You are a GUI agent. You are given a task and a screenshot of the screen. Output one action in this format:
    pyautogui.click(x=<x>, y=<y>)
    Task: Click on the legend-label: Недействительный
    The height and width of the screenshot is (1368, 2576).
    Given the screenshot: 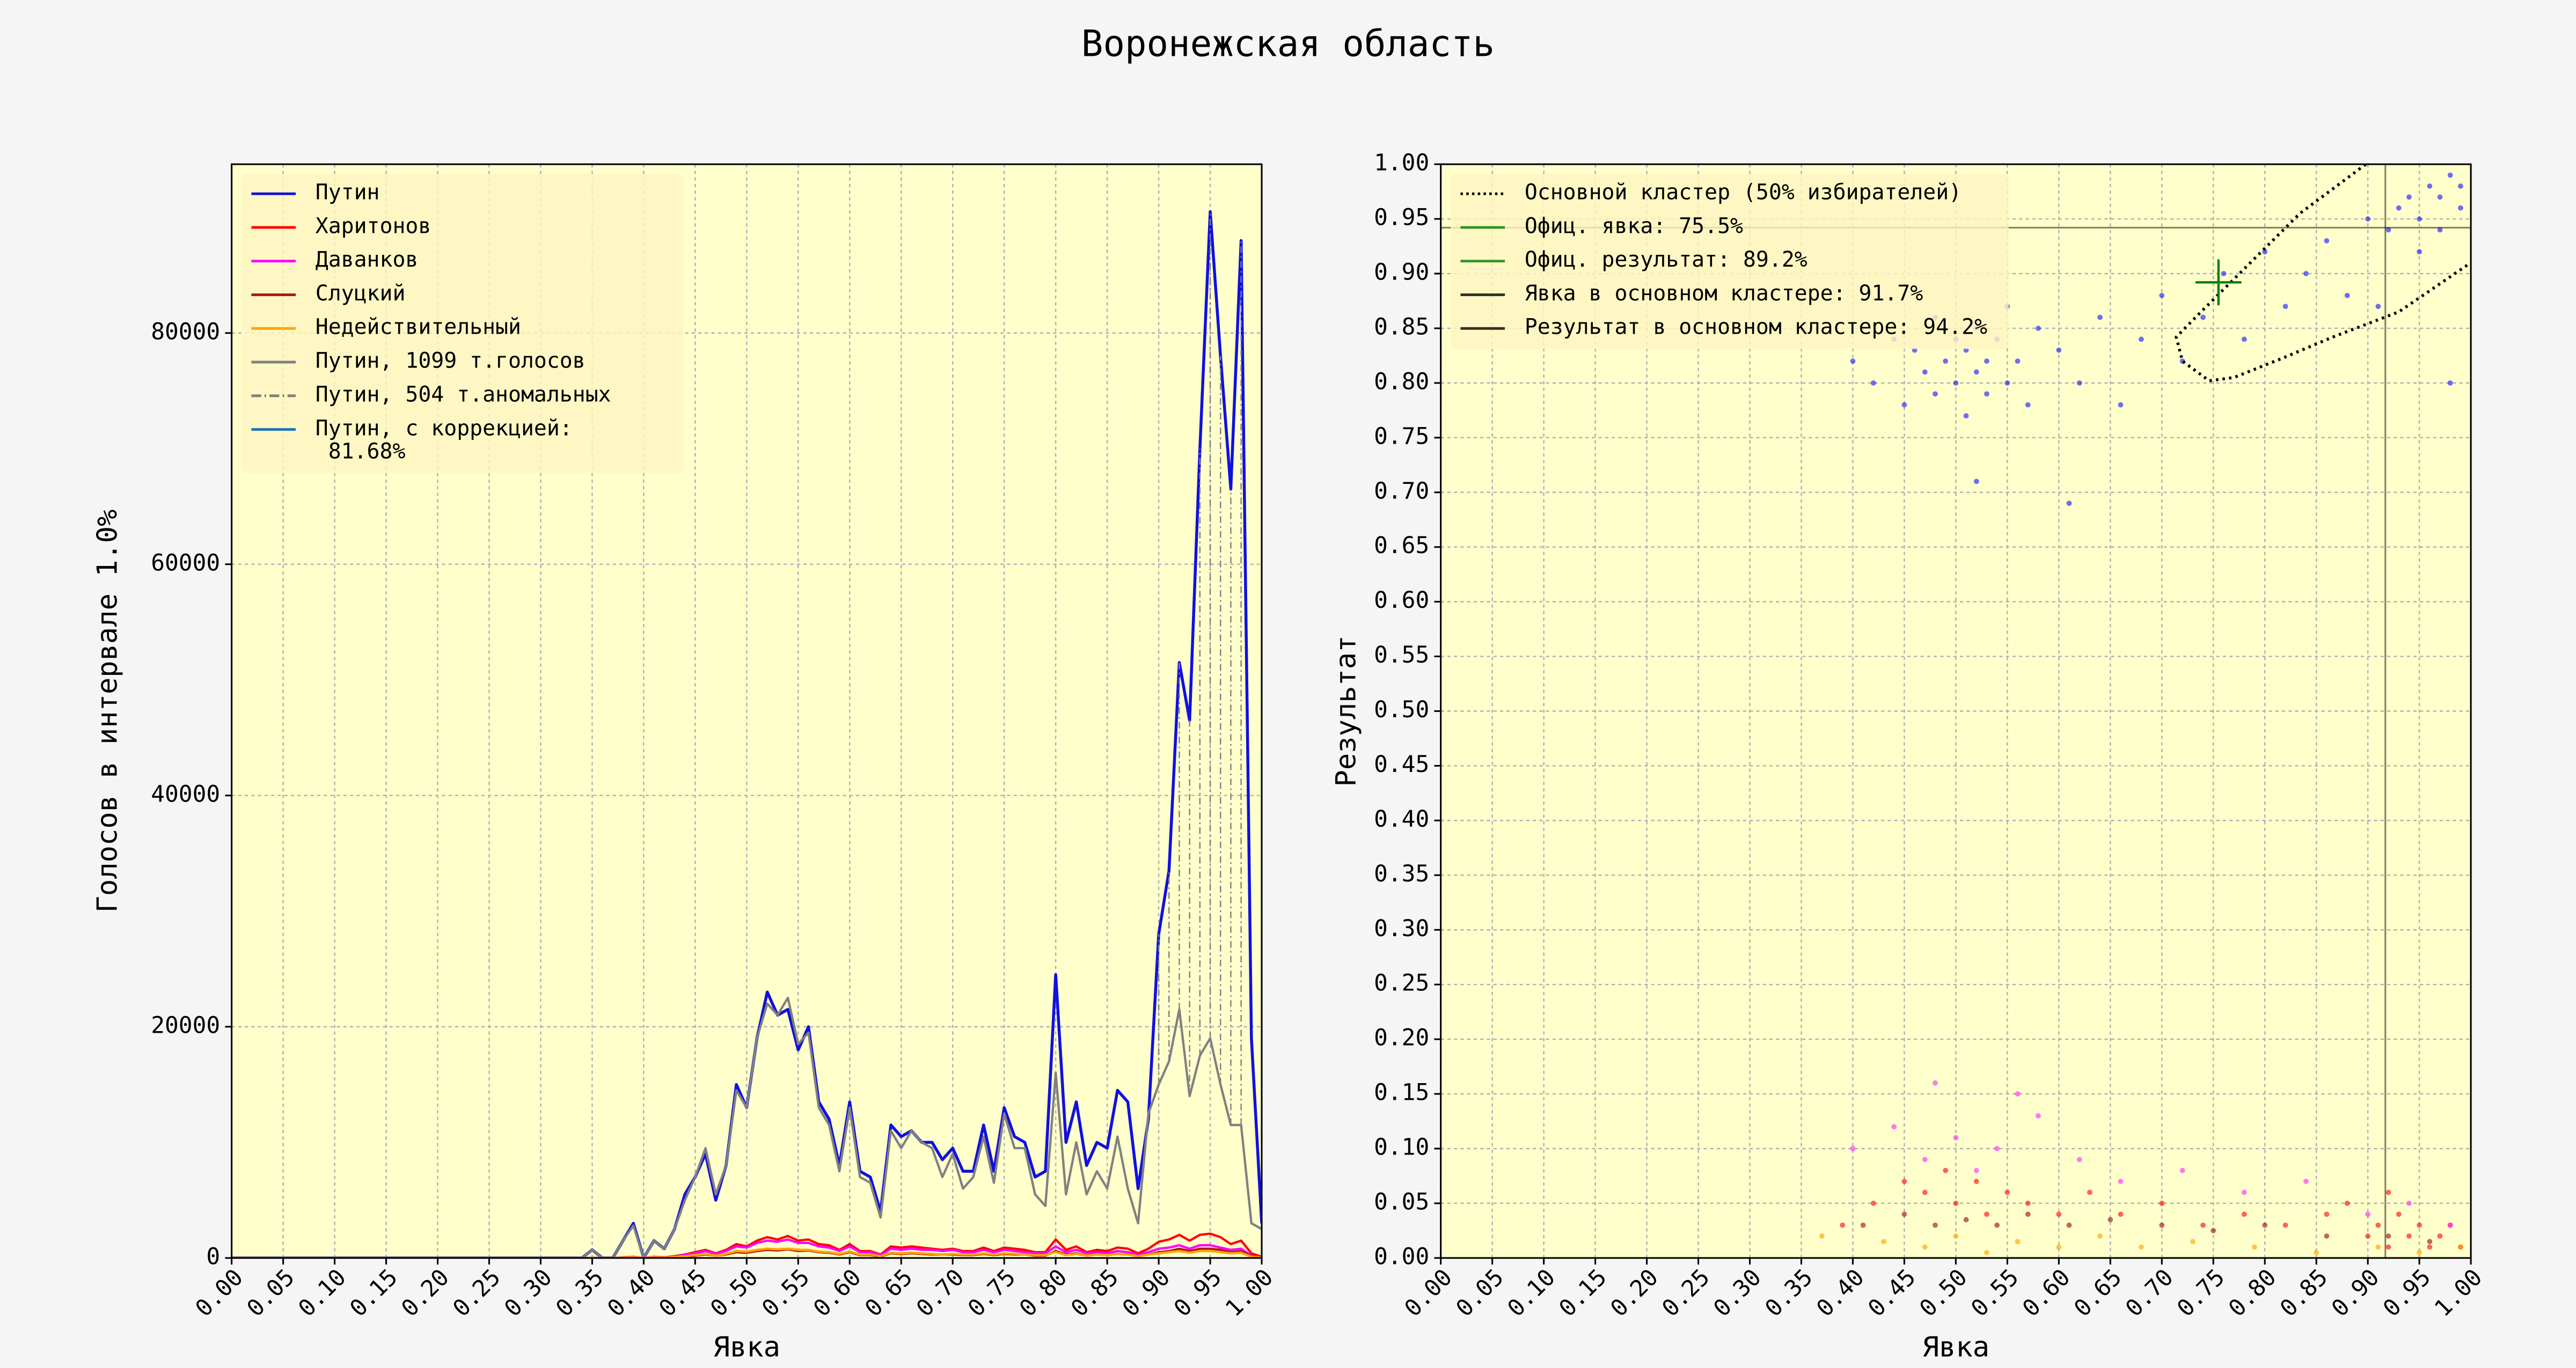 What is the action you would take?
    pyautogui.click(x=418, y=327)
    